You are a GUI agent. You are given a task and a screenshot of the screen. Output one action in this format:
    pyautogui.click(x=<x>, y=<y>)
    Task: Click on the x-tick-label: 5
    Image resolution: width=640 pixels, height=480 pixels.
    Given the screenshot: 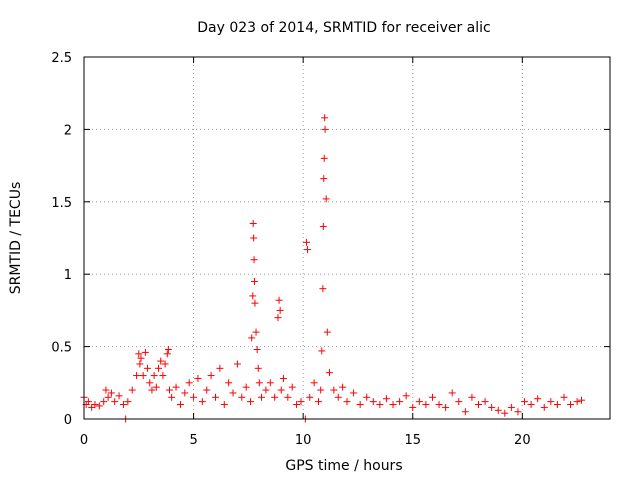 What is the action you would take?
    pyautogui.click(x=193, y=440)
    